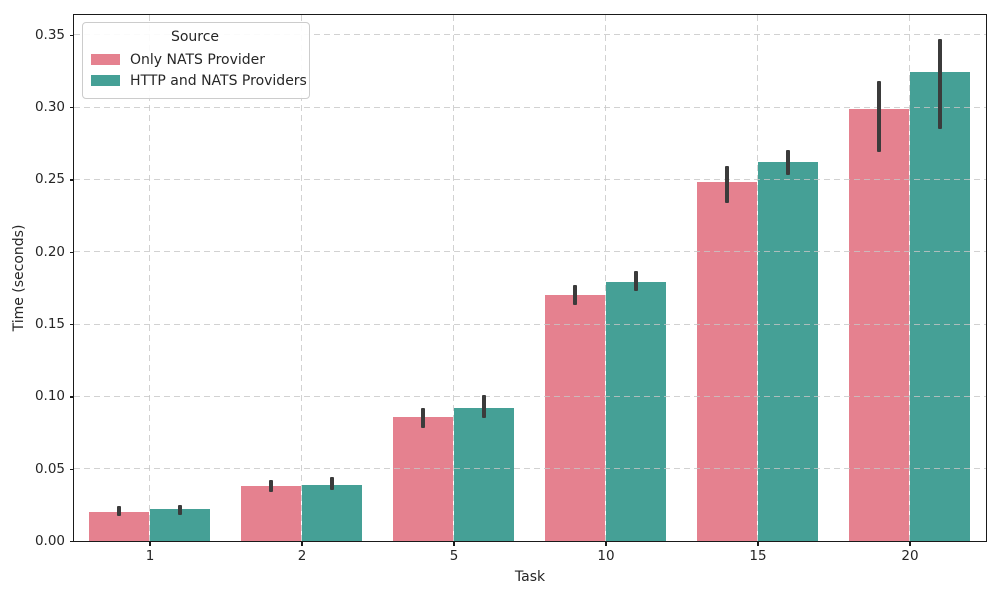  I want to click on legend-title: Source, so click(195, 37).